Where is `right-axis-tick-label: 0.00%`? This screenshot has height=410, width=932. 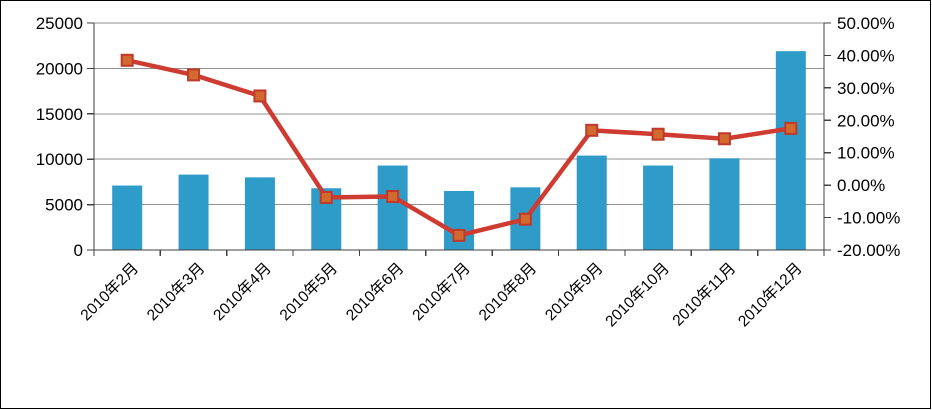 right-axis-tick-label: 0.00% is located at coordinates (861, 185).